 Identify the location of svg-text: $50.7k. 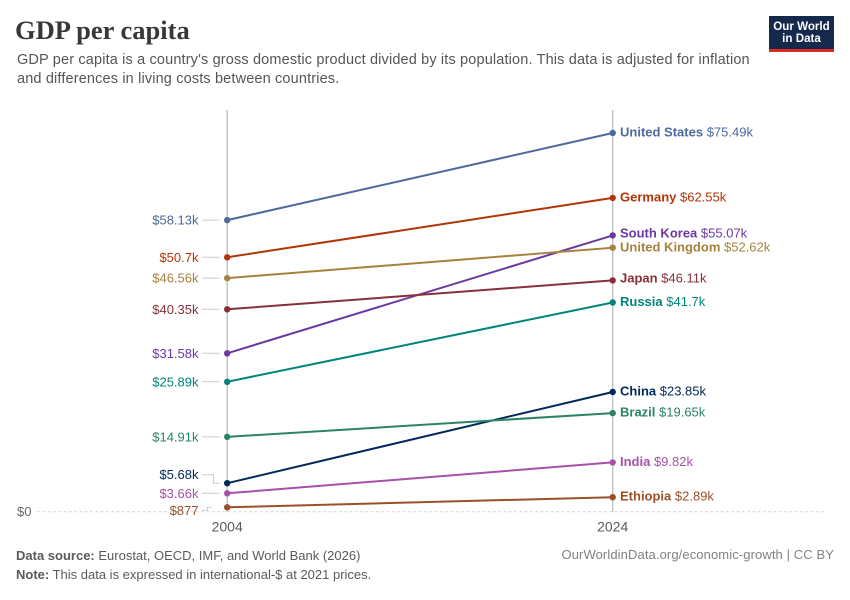
(179, 257).